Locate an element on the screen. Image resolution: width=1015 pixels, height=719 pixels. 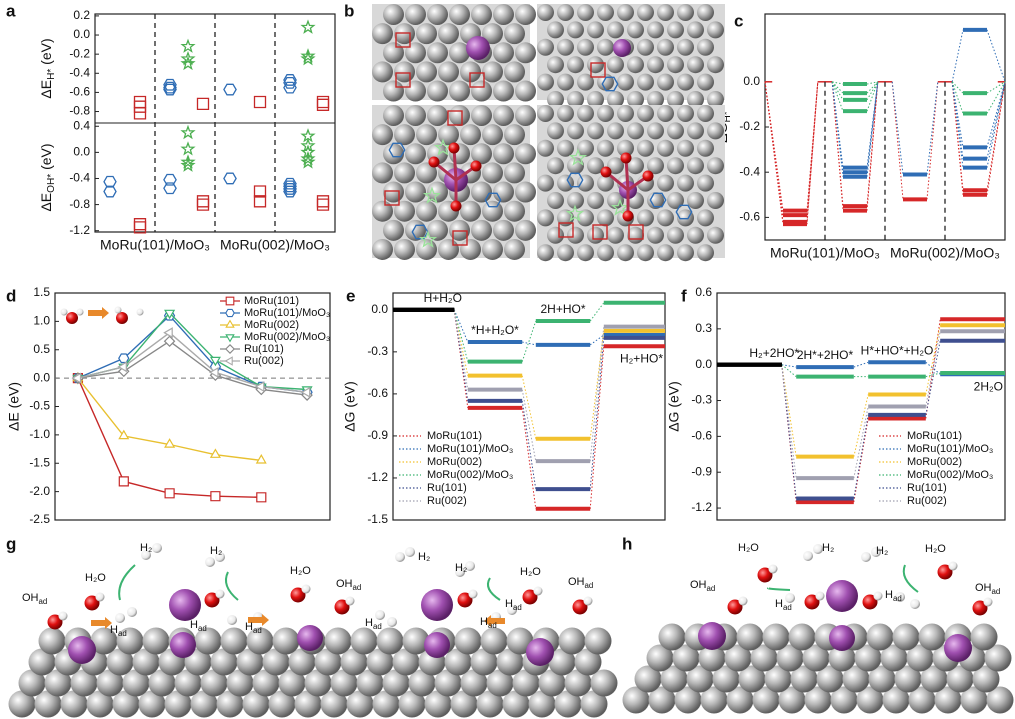
panel-label: a is located at coordinates (11, 10).